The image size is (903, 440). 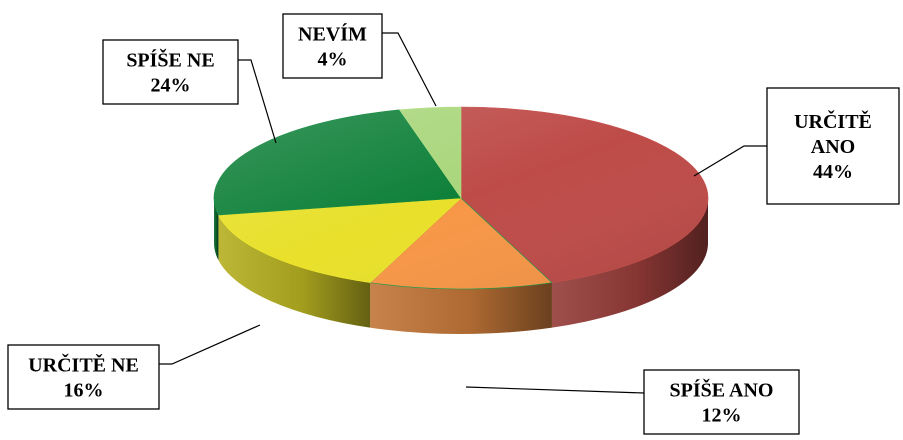 I want to click on slice-label-nevim: NEVÍM, so click(x=332, y=34).